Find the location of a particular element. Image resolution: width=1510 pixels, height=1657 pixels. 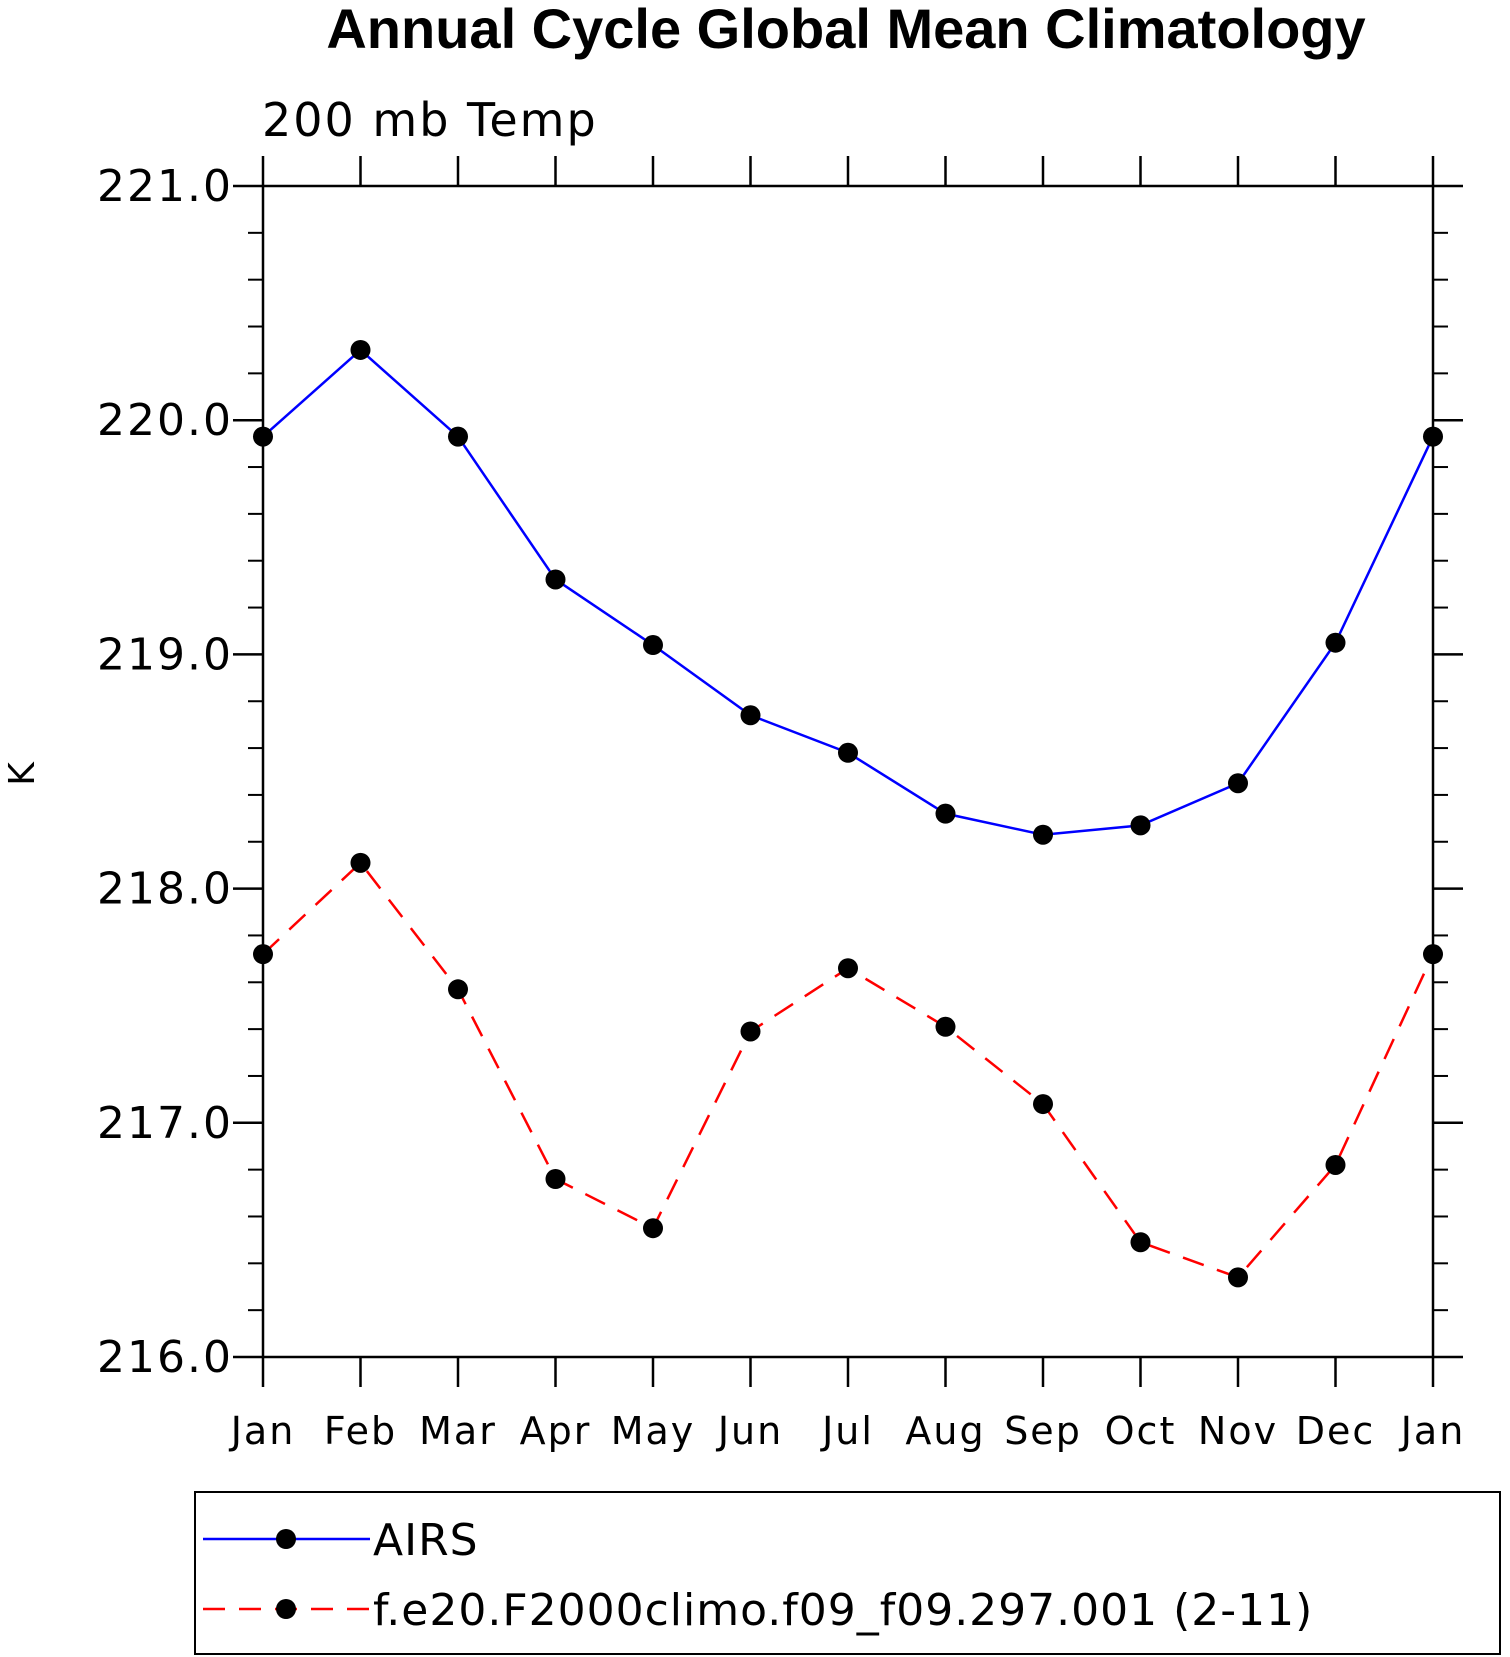

legend-box is located at coordinates (847, 1573).